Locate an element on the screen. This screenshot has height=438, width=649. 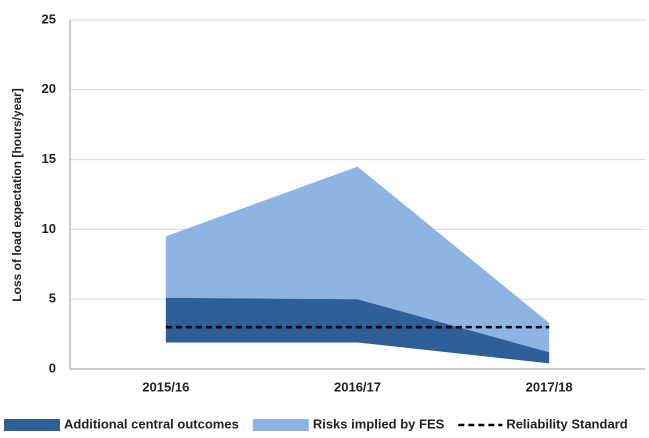
y-tick-label: 15 is located at coordinates (49, 158).